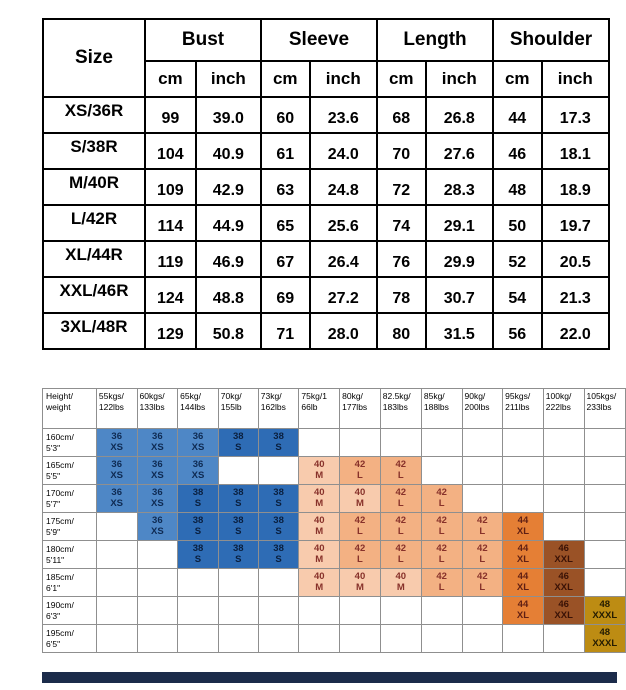  What do you see at coordinates (517, 115) in the screenshot?
I see `measurement-cell: 44` at bounding box center [517, 115].